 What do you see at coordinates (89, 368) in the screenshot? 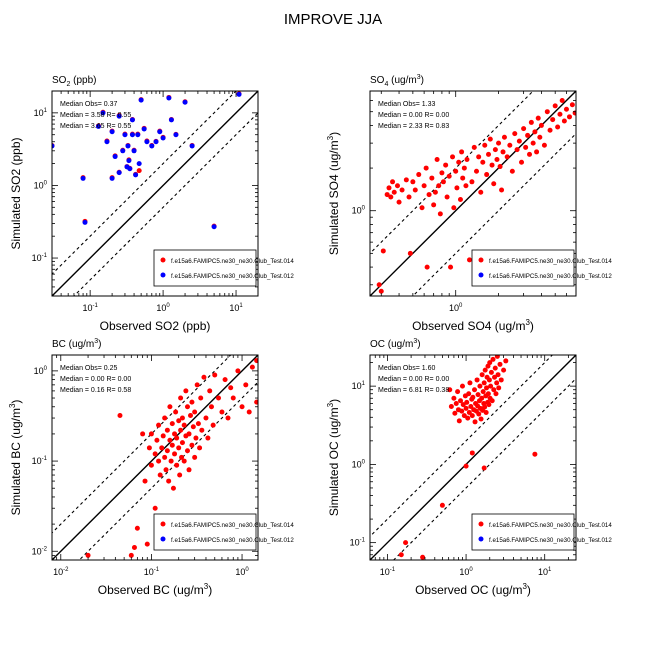
I see `median-obs-label: Median Obs= 0.25` at bounding box center [89, 368].